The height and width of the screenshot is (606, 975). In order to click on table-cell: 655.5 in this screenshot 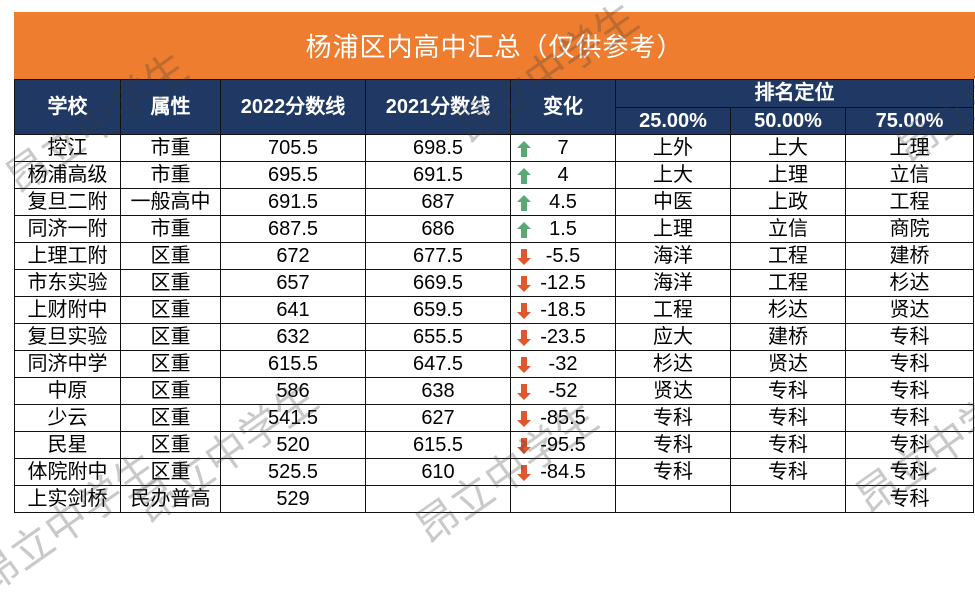, I will do `click(438, 337)`.